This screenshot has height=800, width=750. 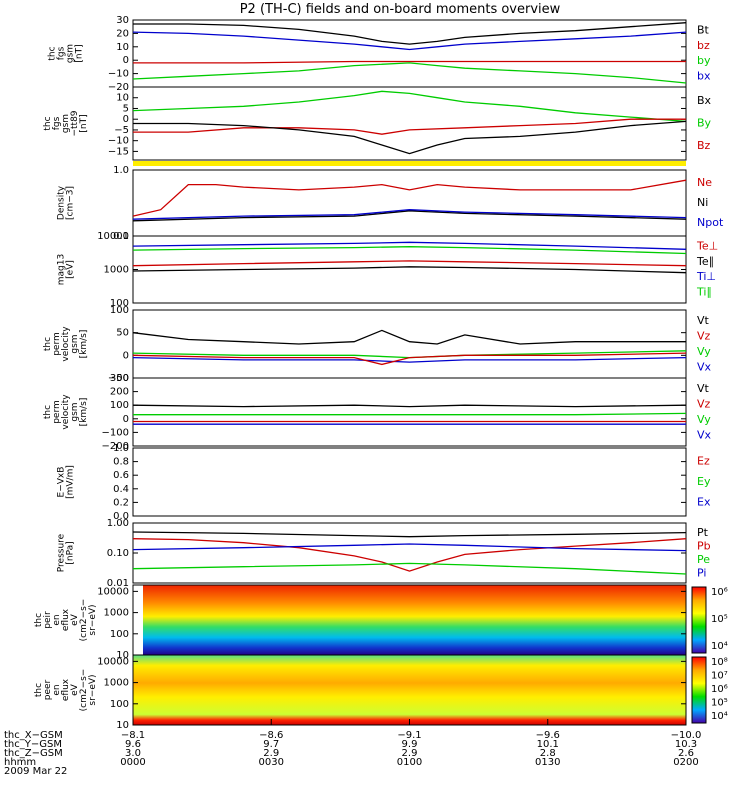 I want to click on x-tick-label: 2.9, so click(x=410, y=753).